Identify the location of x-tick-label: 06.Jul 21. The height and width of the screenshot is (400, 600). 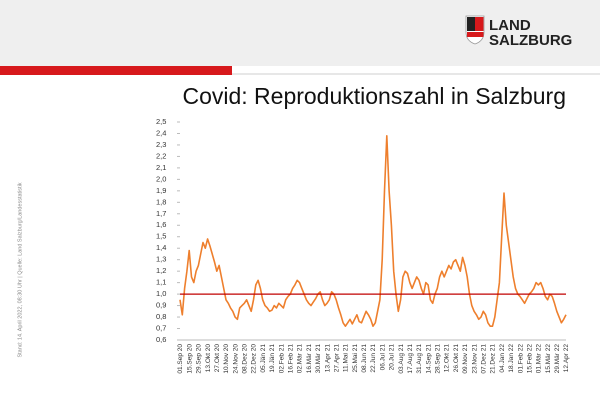
(382, 357).